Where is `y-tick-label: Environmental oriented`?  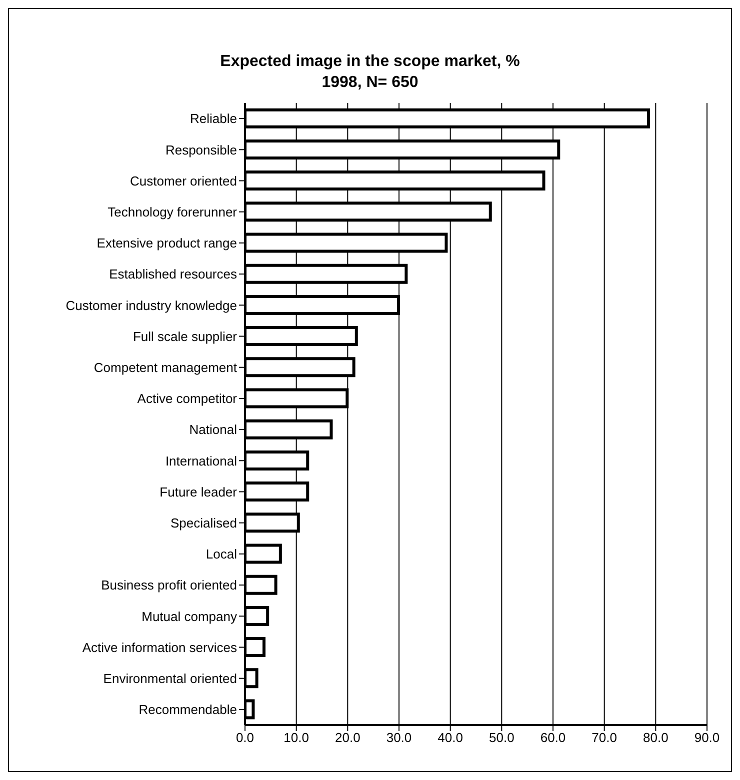 y-tick-label: Environmental oriented is located at coordinates (170, 678).